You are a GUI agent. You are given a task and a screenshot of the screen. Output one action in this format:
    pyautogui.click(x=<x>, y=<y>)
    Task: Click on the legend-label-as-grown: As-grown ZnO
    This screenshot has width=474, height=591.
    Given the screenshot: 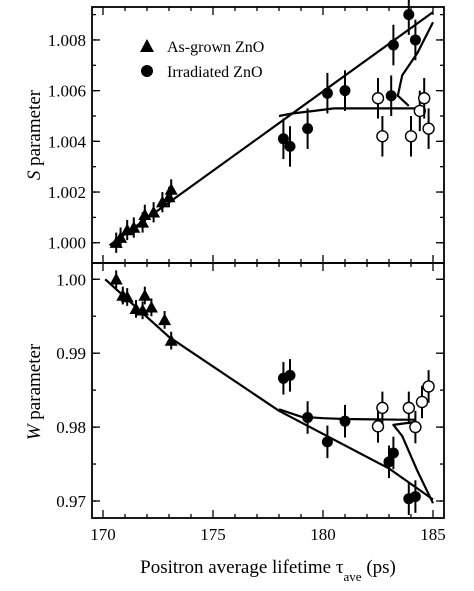 What is the action you would take?
    pyautogui.click(x=215, y=47)
    